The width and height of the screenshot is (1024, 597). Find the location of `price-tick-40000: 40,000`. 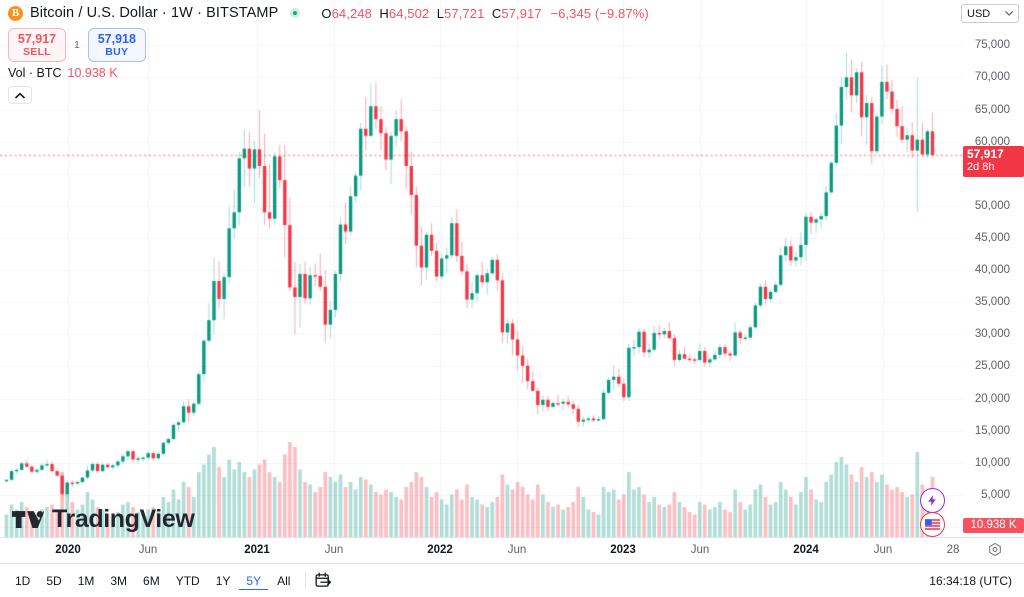

price-tick-40000: 40,000 is located at coordinates (992, 270).